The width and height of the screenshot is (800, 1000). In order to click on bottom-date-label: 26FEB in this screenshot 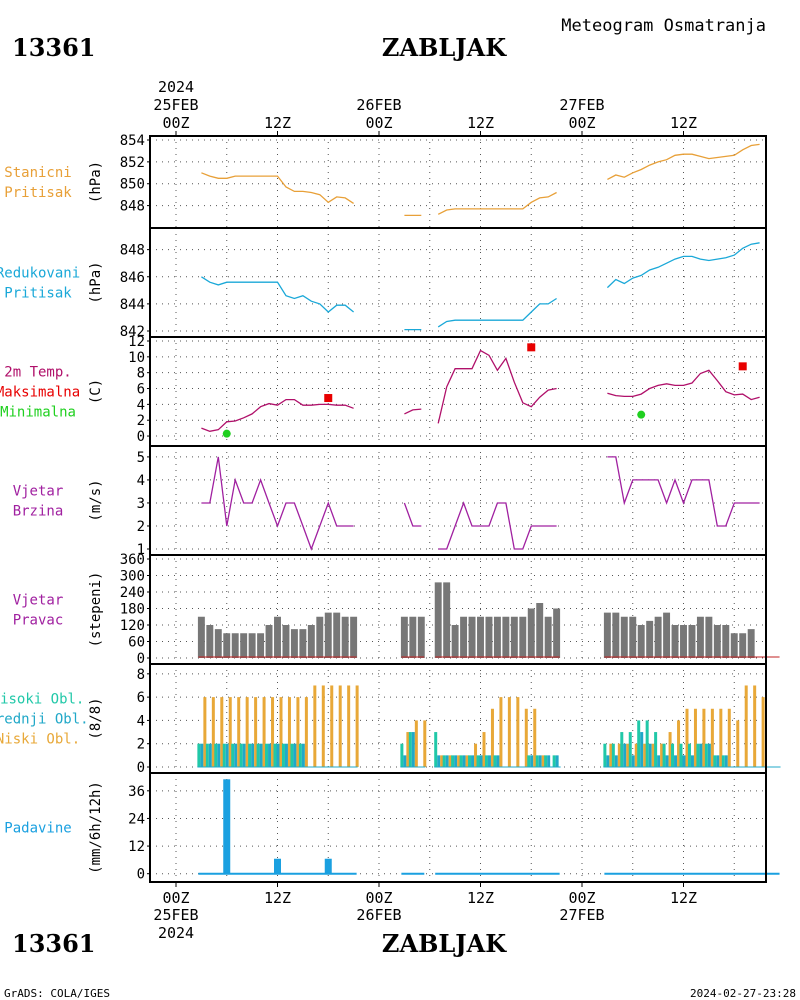, I will do `click(378, 915)`.